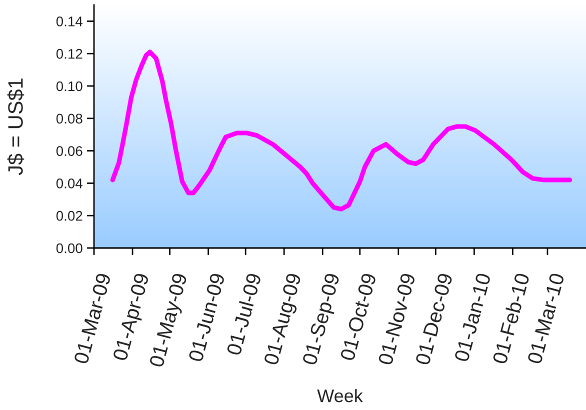  I want to click on y-tick-label: 0.10, so click(69, 86).